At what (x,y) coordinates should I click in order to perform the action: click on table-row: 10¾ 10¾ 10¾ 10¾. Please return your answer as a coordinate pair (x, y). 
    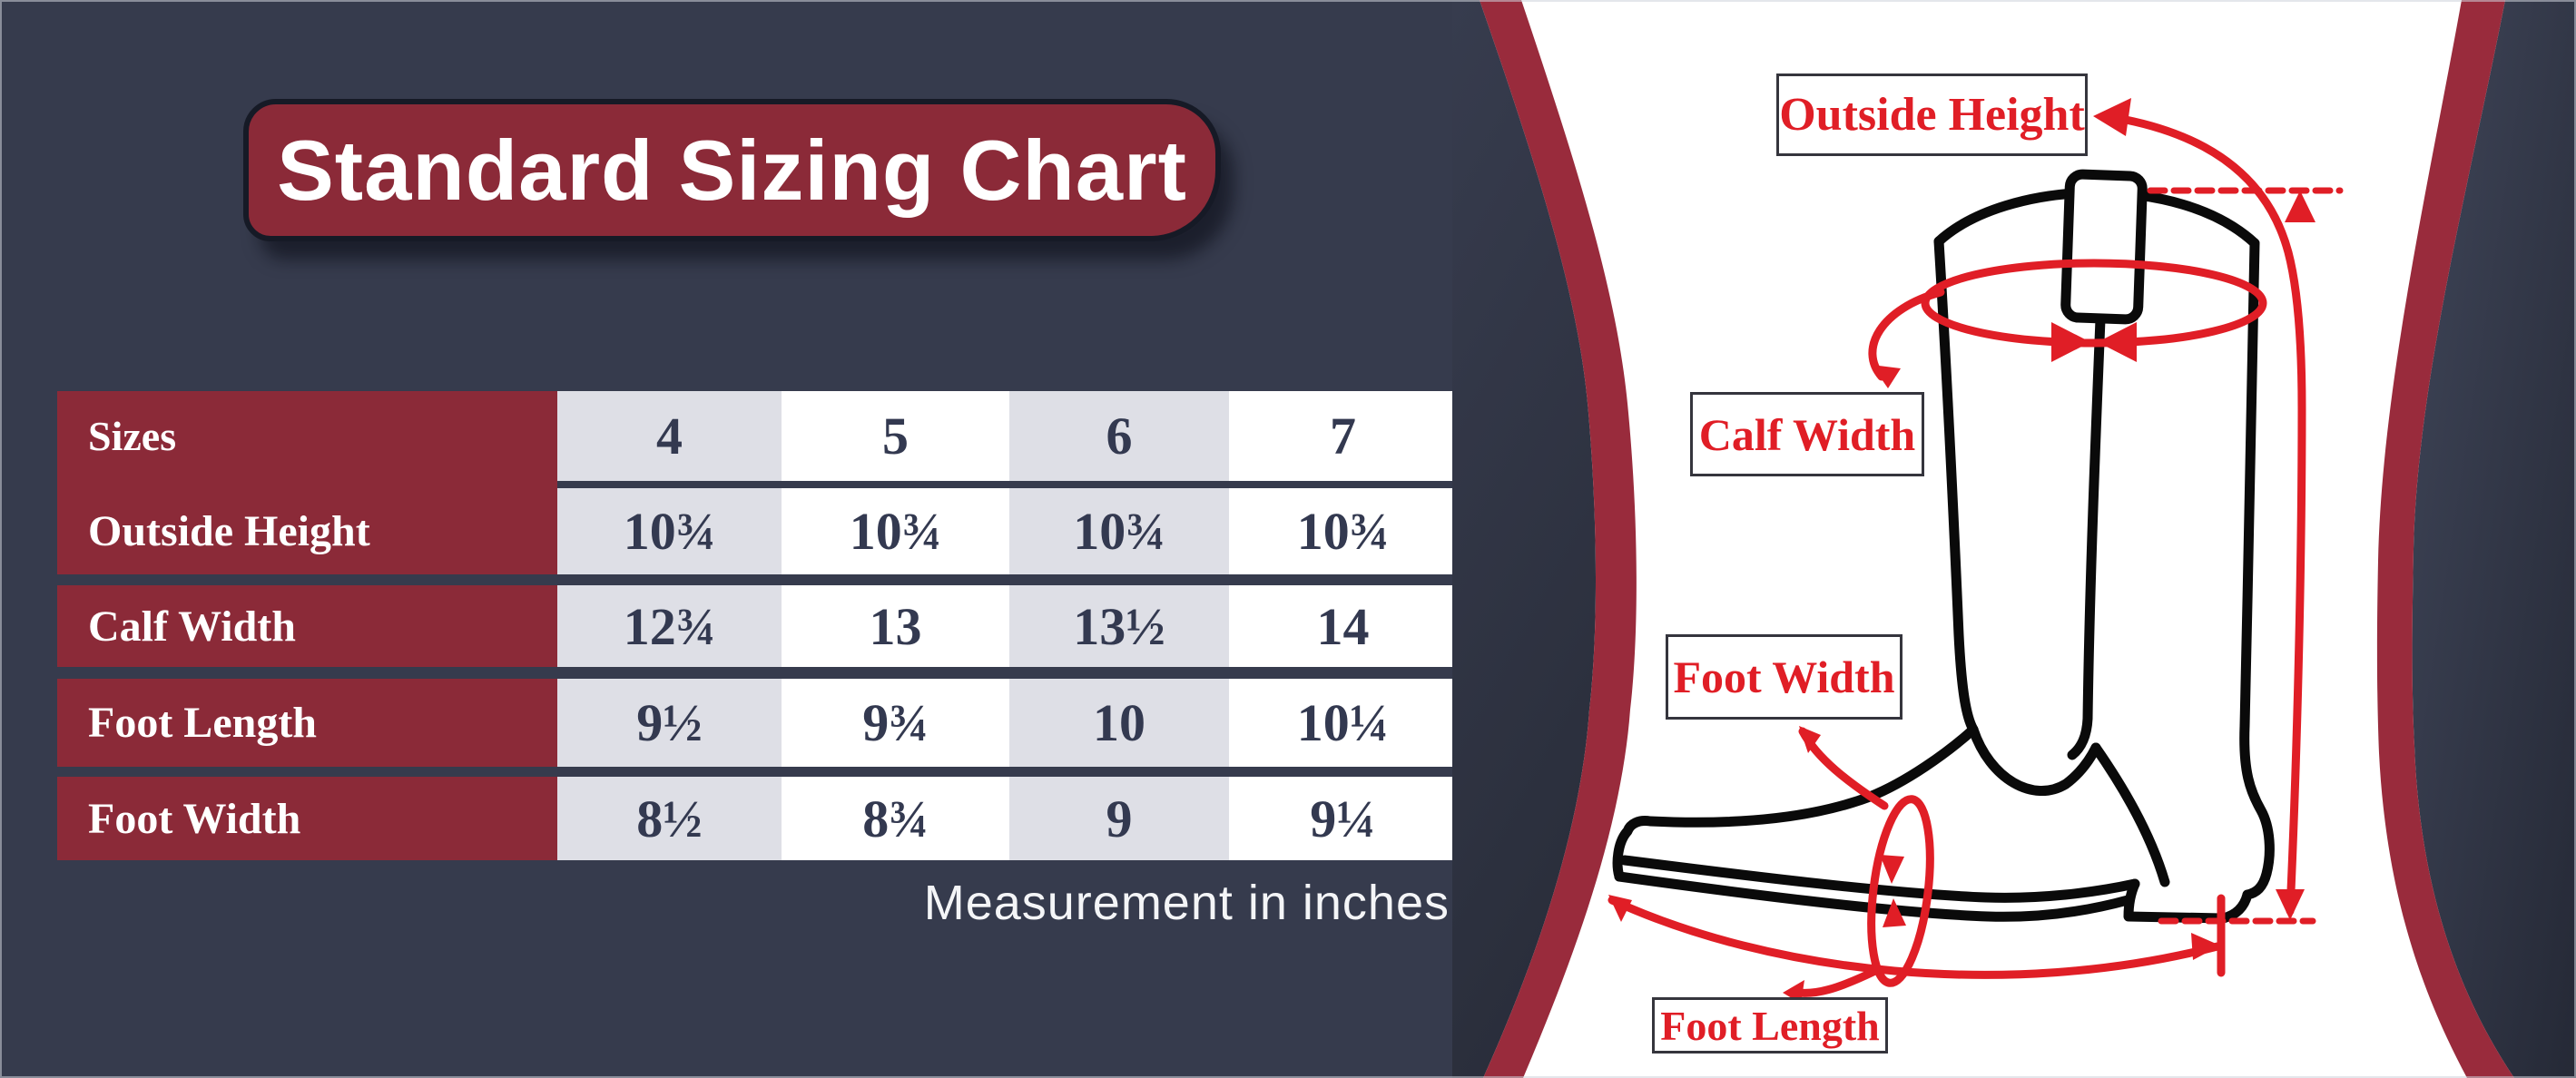
    Looking at the image, I should click on (1005, 531).